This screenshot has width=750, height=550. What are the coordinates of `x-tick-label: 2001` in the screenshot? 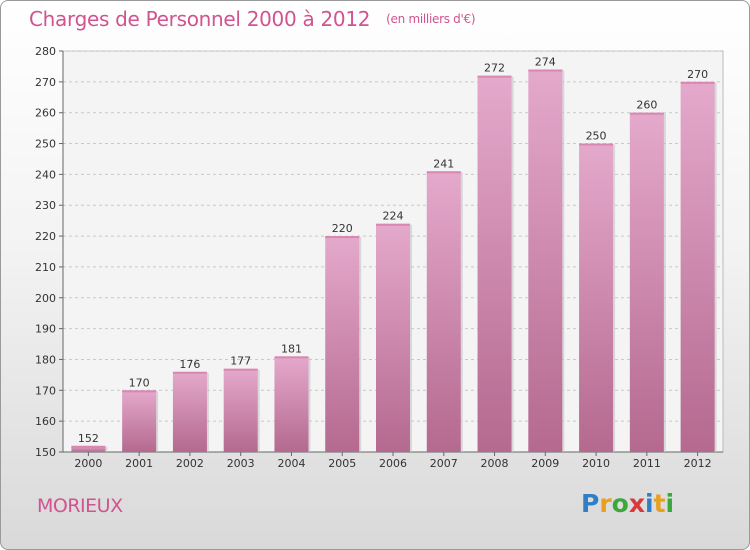 It's located at (139, 463).